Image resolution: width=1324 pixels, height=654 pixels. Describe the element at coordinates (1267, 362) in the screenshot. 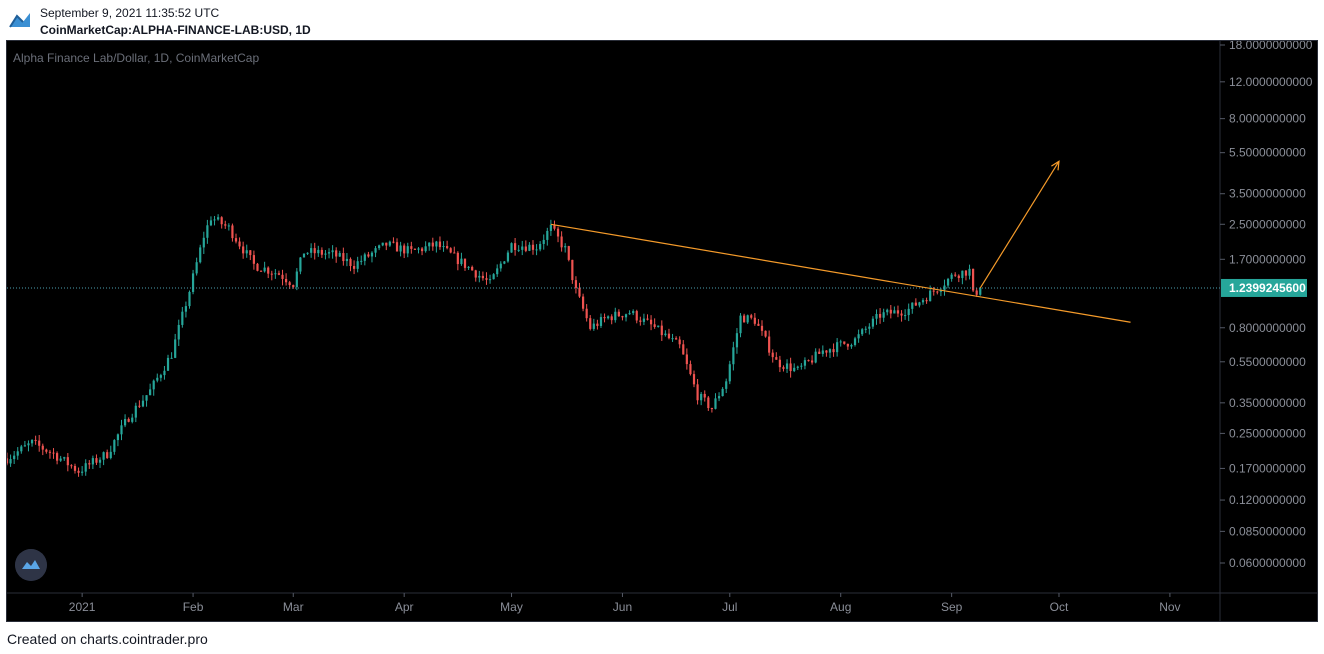

I see `y-tick-label: 0.5500000000` at that location.